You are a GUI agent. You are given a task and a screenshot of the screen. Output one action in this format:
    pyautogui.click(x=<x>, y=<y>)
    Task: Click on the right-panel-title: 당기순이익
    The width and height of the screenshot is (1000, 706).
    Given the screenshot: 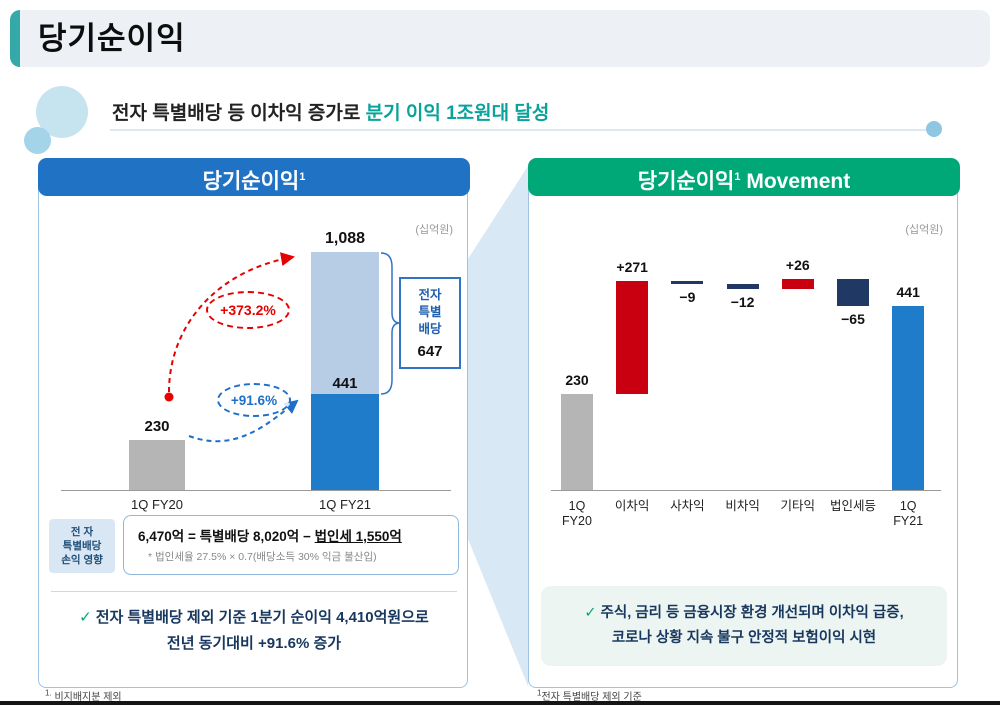 What is the action you would take?
    pyautogui.click(x=686, y=181)
    